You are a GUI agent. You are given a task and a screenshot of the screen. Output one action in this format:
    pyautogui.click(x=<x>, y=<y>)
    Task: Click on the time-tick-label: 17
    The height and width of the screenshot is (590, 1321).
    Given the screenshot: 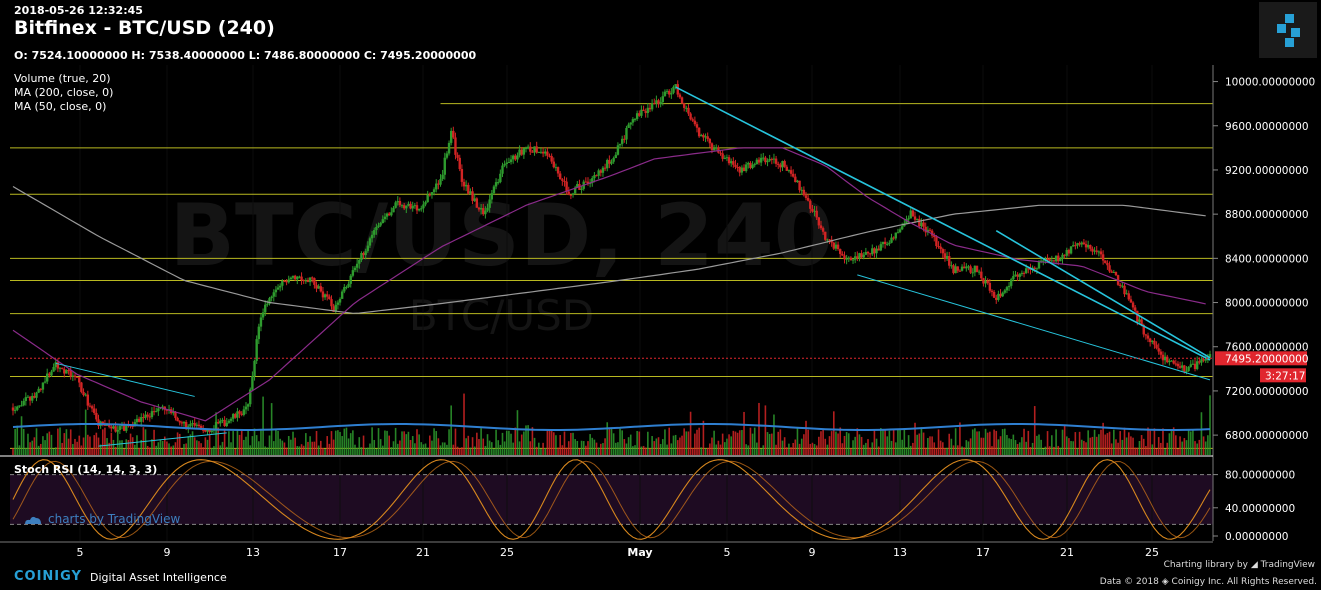 What is the action you would take?
    pyautogui.click(x=983, y=552)
    